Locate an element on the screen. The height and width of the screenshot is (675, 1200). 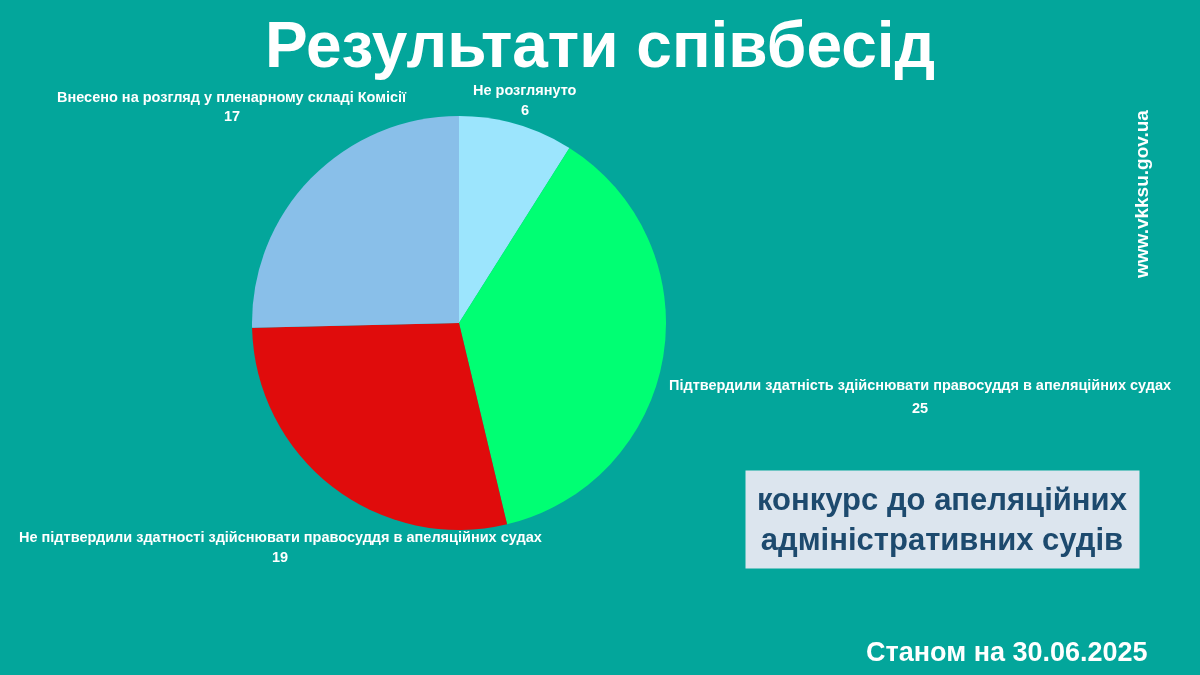
text: Станом на 30.06.2025 is located at coordinates (1007, 652).